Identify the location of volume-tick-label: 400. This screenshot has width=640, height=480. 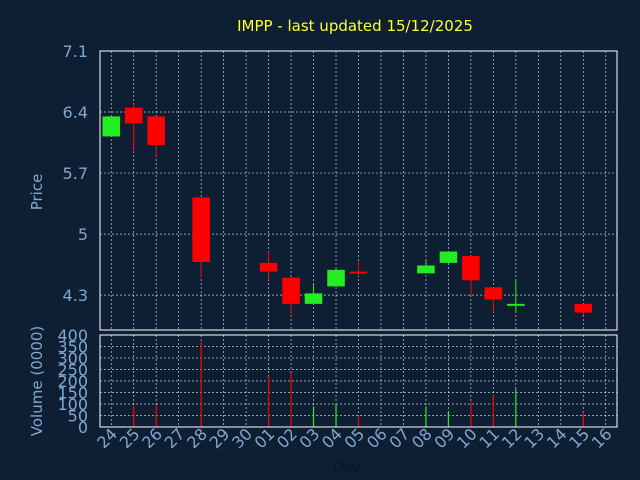
(72, 335).